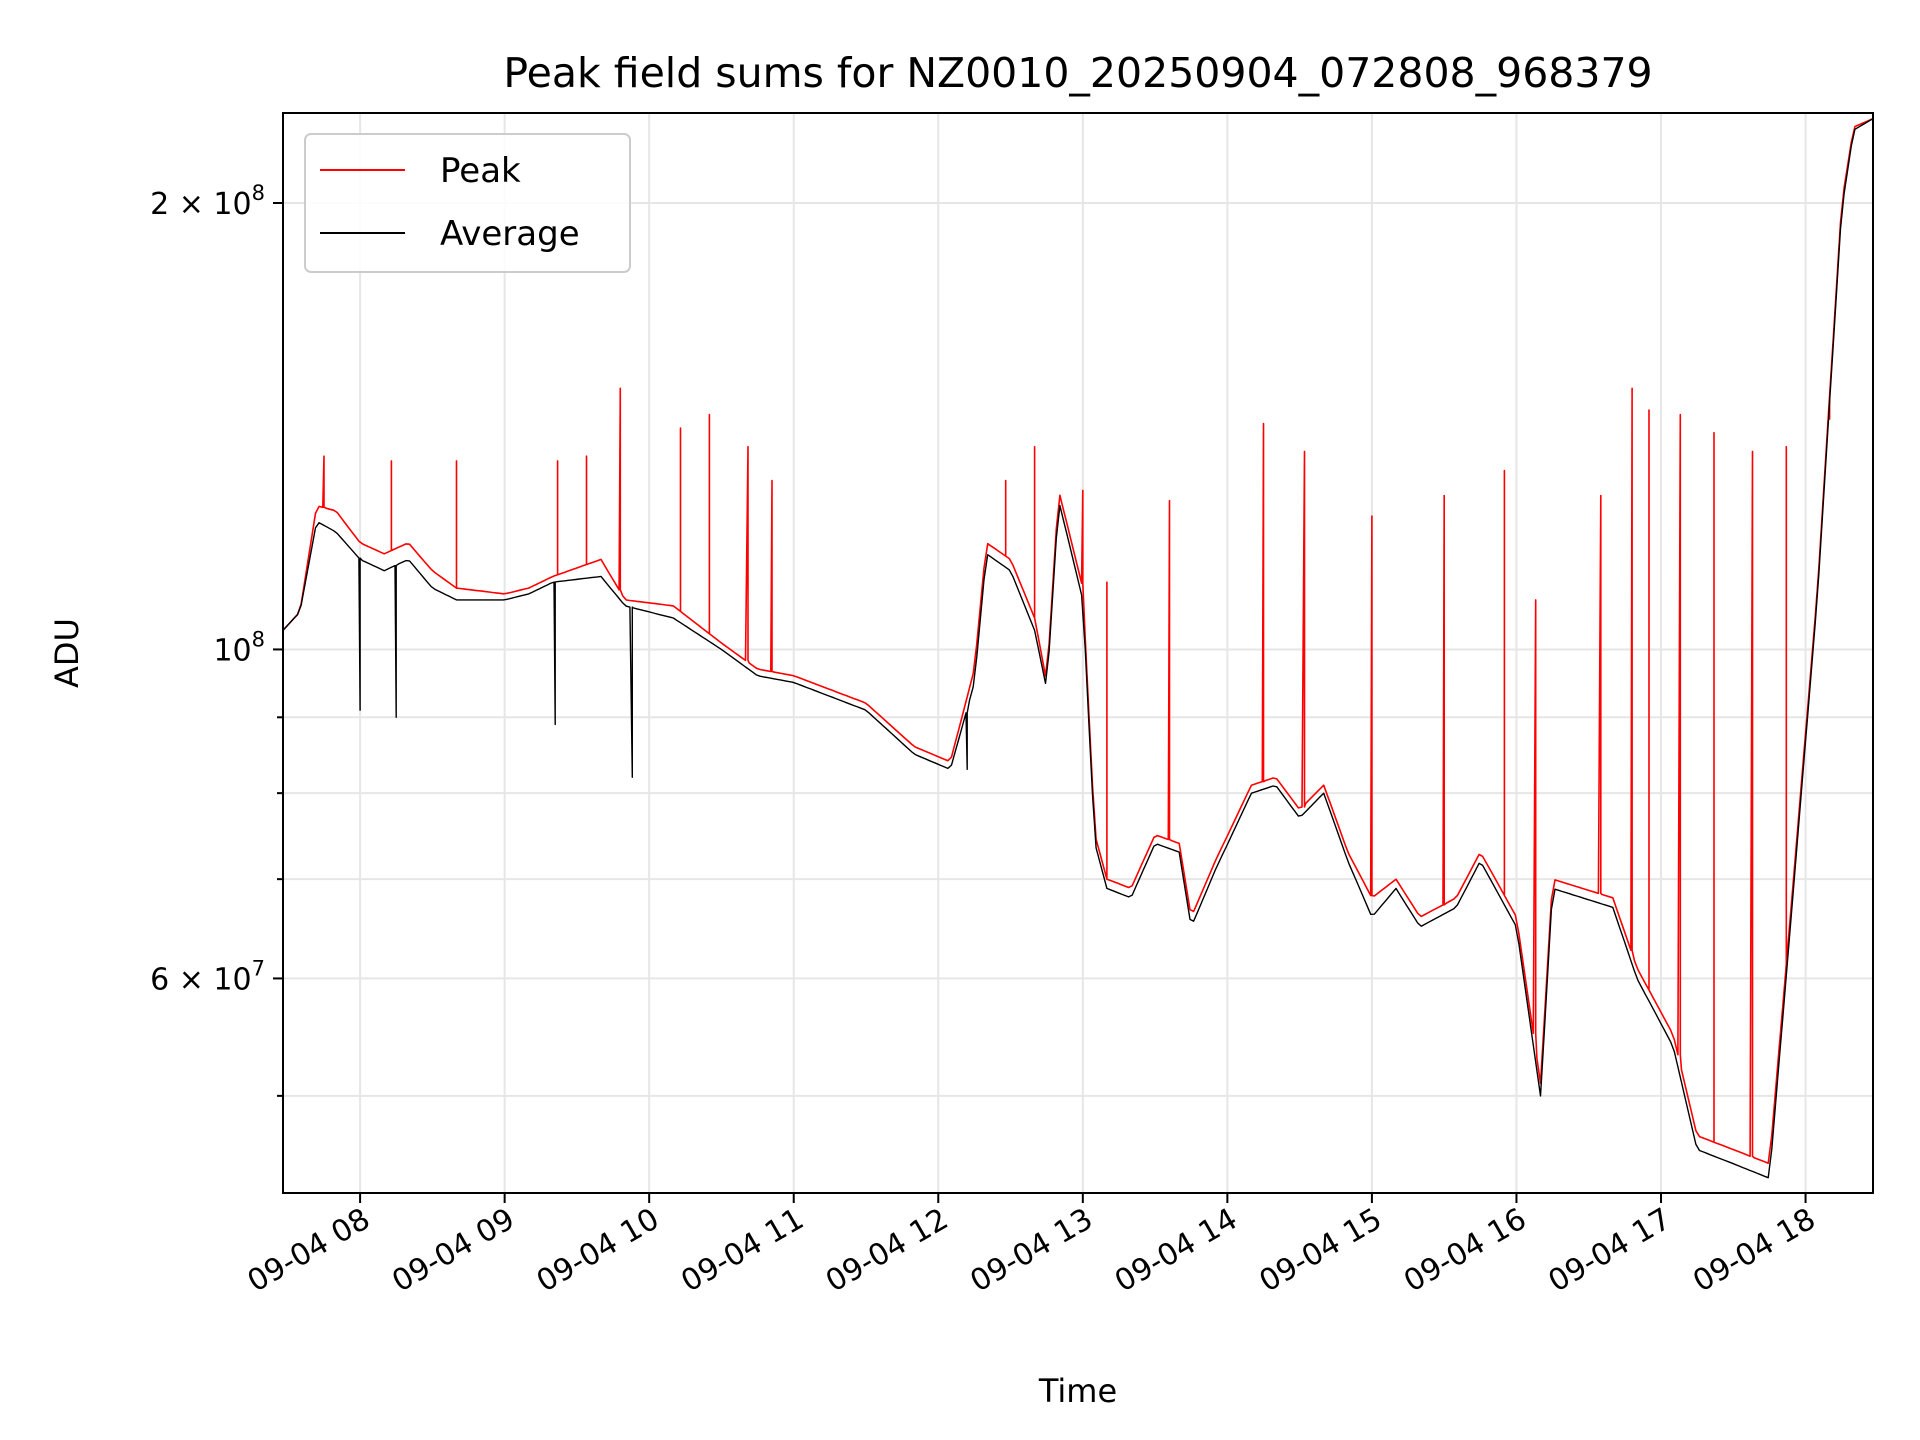 This screenshot has width=1920, height=1440. I want to click on legend-box, so click(467, 203).